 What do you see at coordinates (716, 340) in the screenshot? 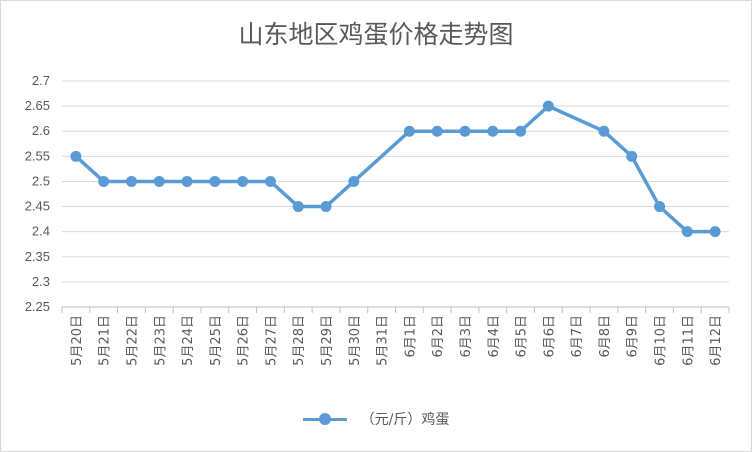
I see `x-tick-label: 6月12日` at bounding box center [716, 340].